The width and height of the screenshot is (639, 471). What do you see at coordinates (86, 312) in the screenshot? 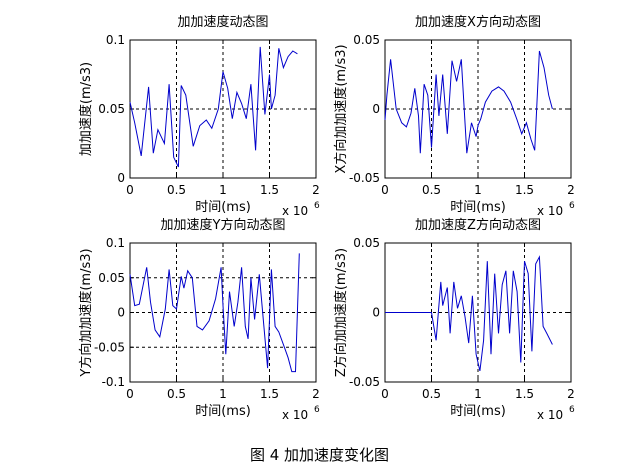
I see `y-axis-label: Y方向加加速度(m/s3)` at bounding box center [86, 312].